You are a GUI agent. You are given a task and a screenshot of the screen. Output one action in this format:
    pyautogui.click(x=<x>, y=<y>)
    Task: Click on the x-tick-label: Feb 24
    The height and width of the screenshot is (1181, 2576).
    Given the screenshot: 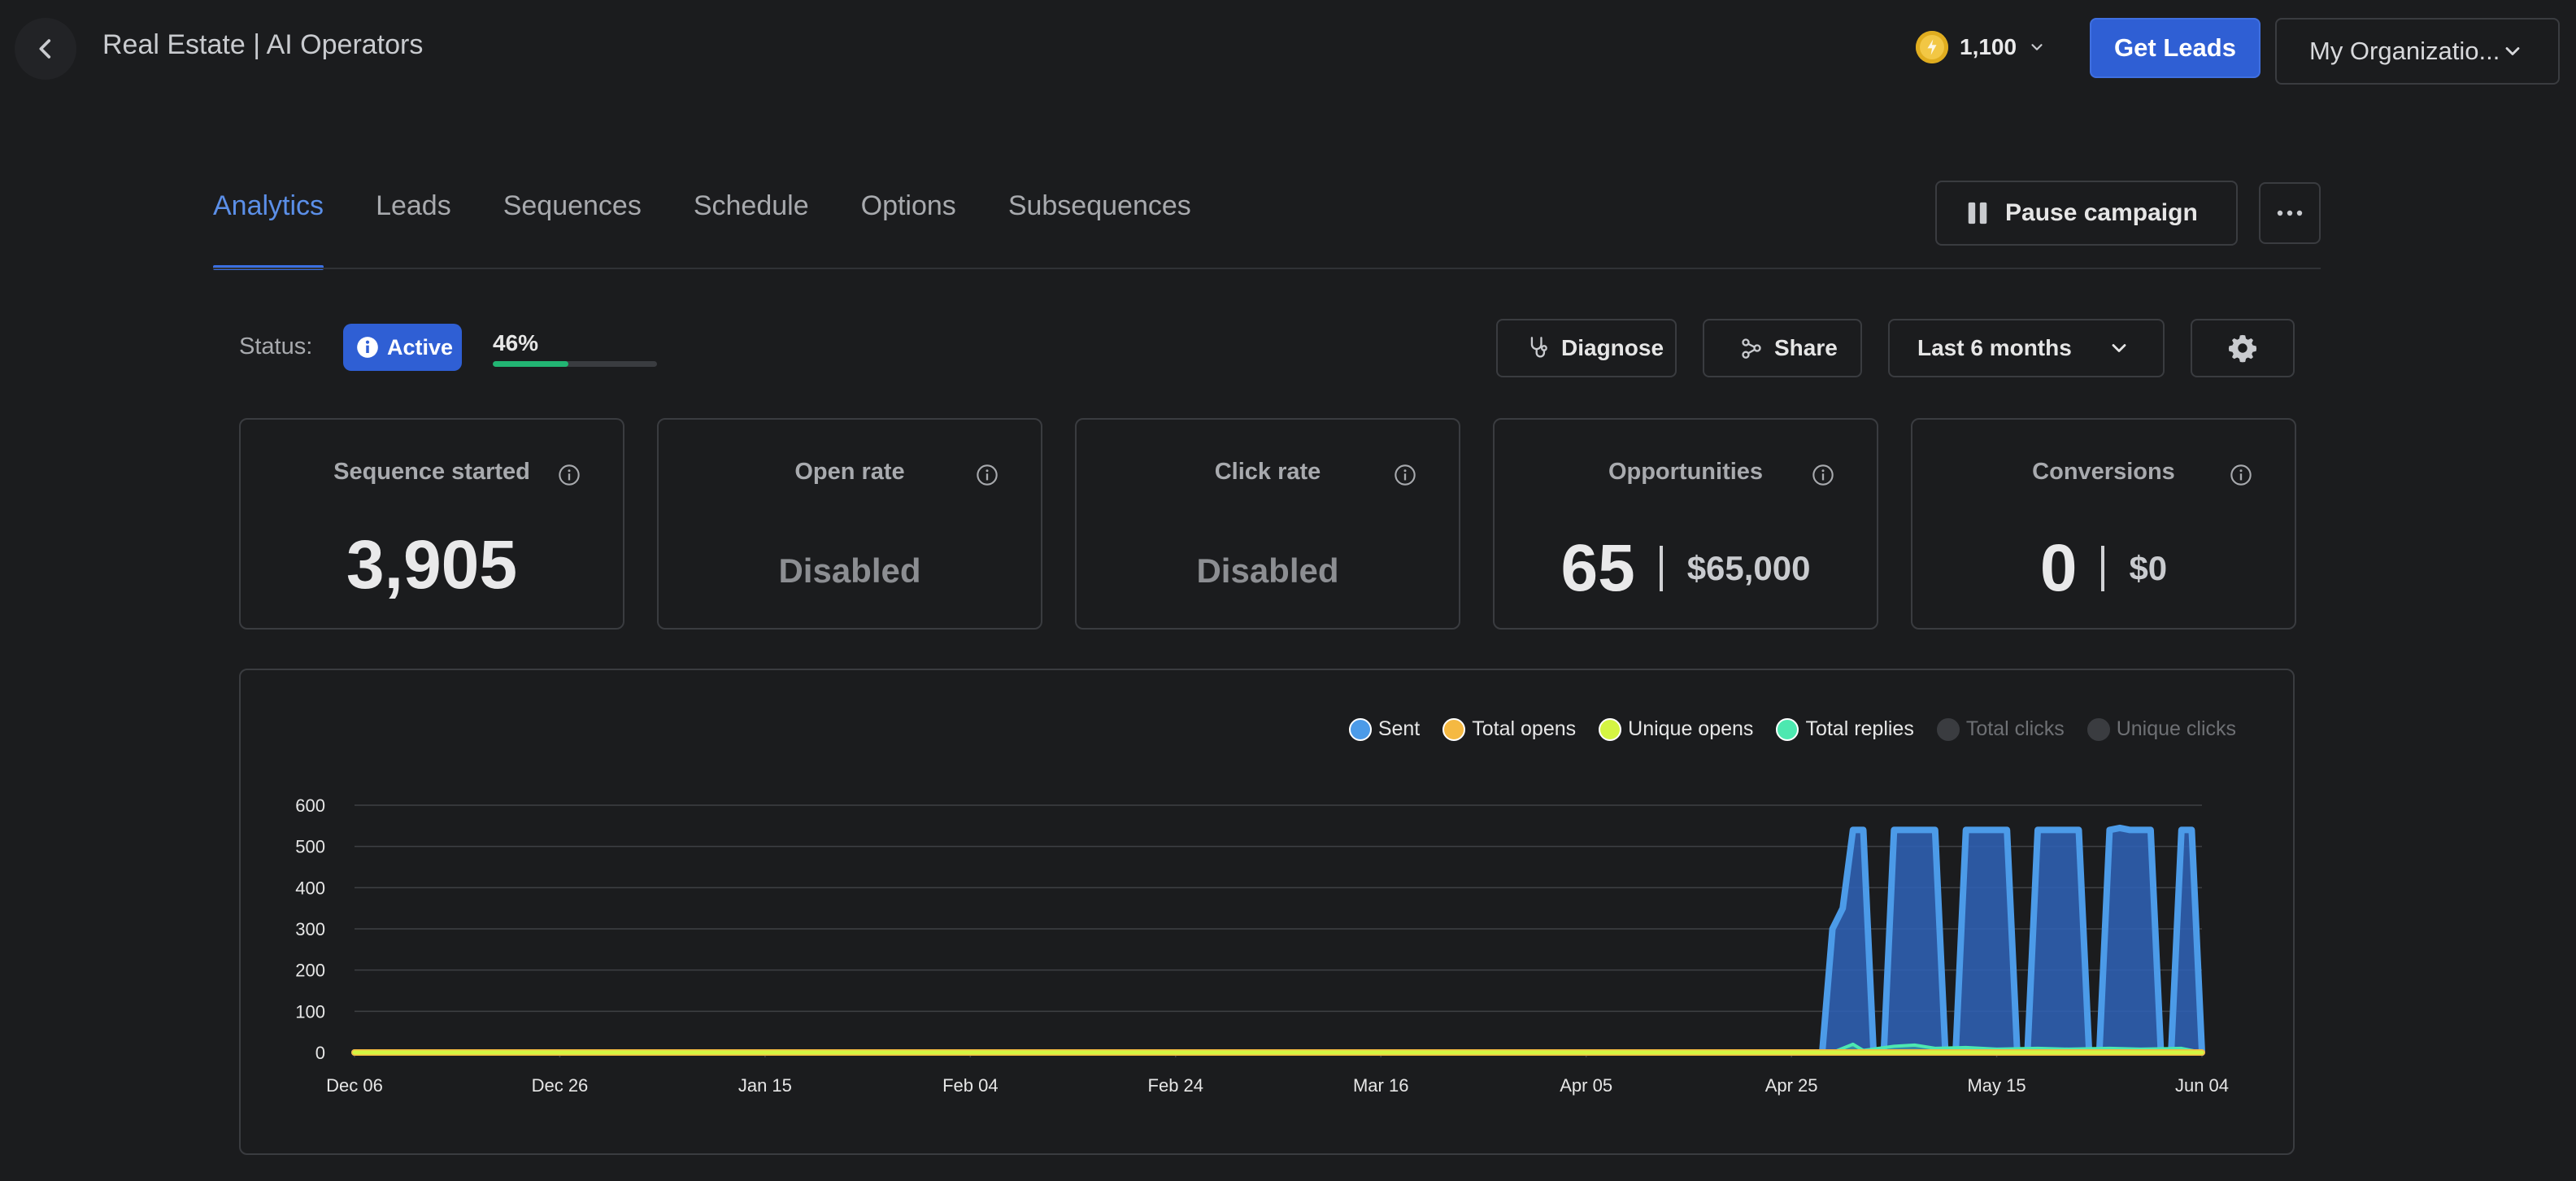 What is the action you would take?
    pyautogui.click(x=1176, y=1085)
    